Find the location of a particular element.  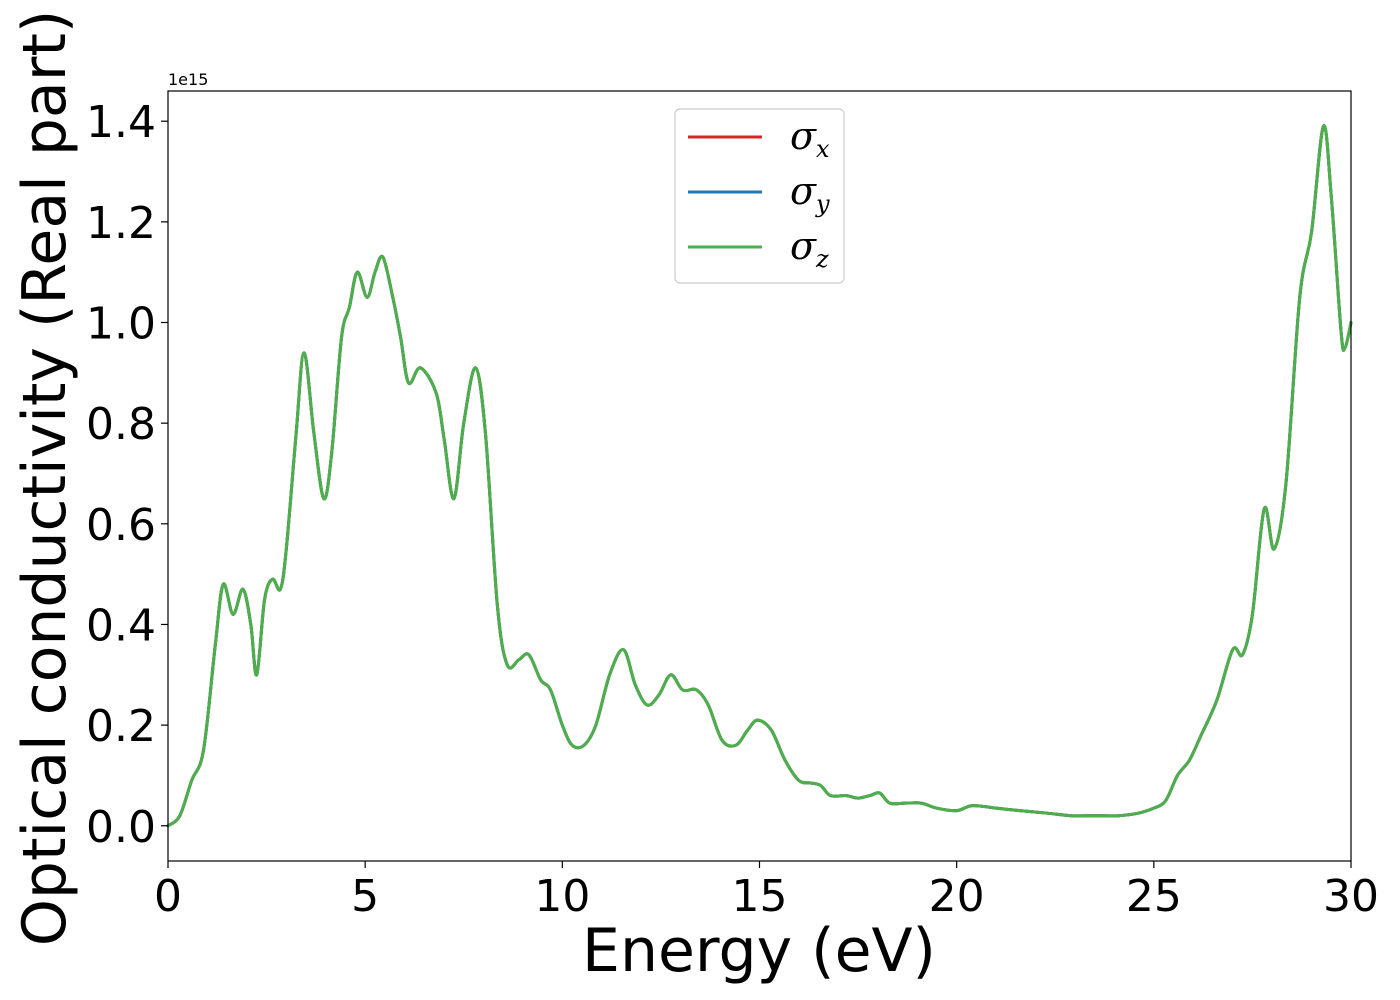

y-tick-label: 0.4 is located at coordinates (121, 625).